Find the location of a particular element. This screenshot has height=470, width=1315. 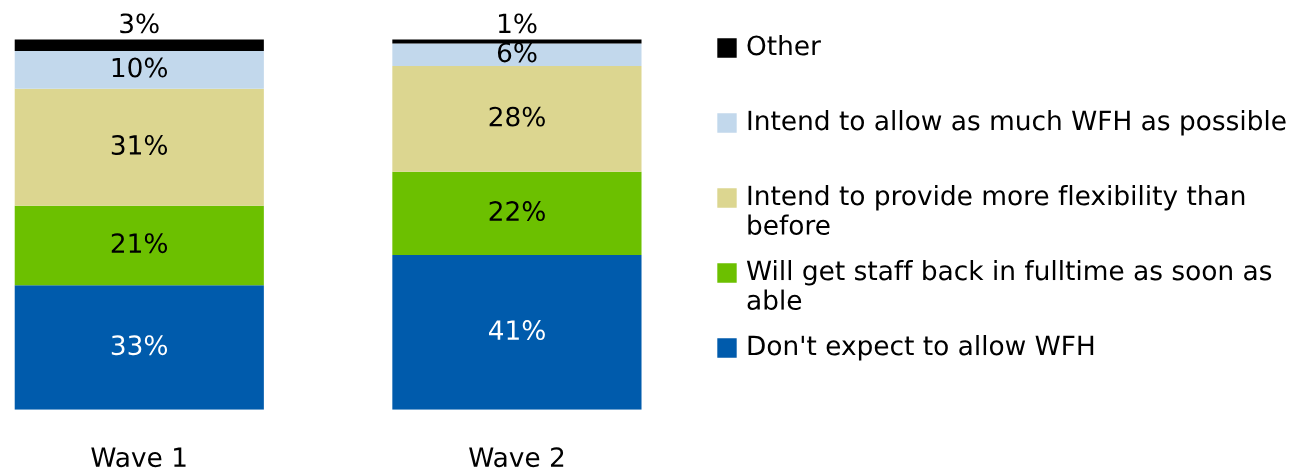

x-tick-label: Wave 1 is located at coordinates (138, 457).